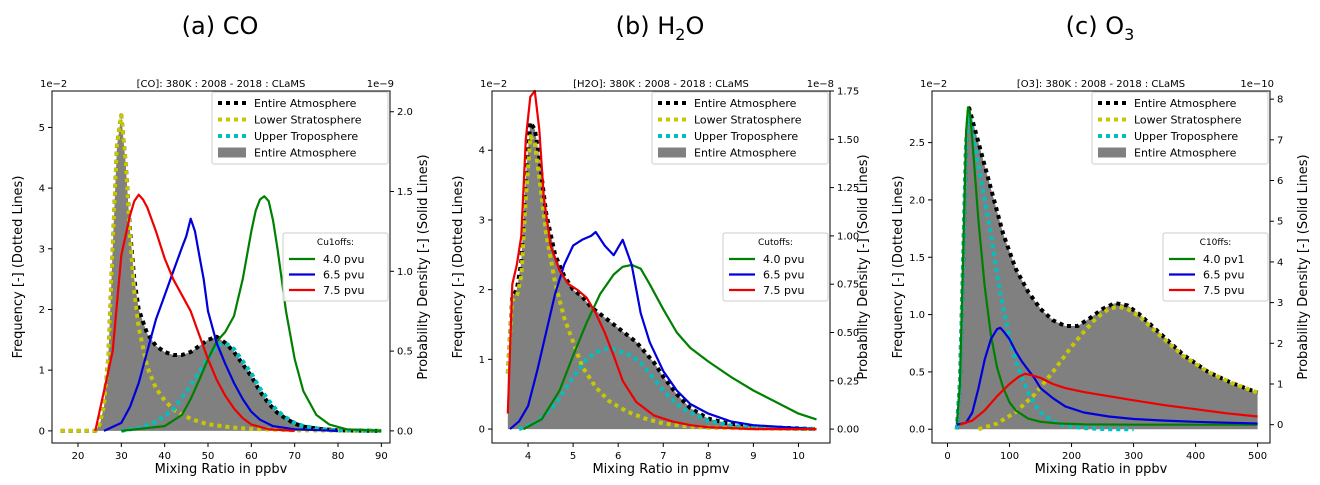  What do you see at coordinates (405, 272) in the screenshot?
I see `y-right-tick-label: 1.0` at bounding box center [405, 272].